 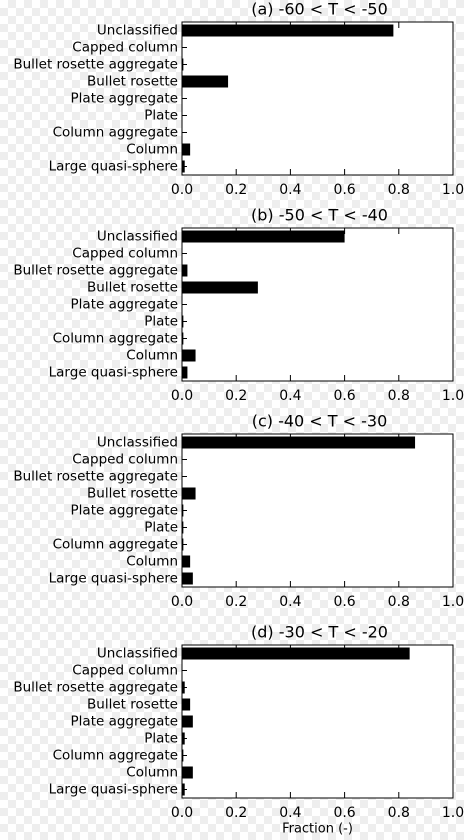 I want to click on panel-title: (b) -50 < T < -40, so click(x=319, y=215).